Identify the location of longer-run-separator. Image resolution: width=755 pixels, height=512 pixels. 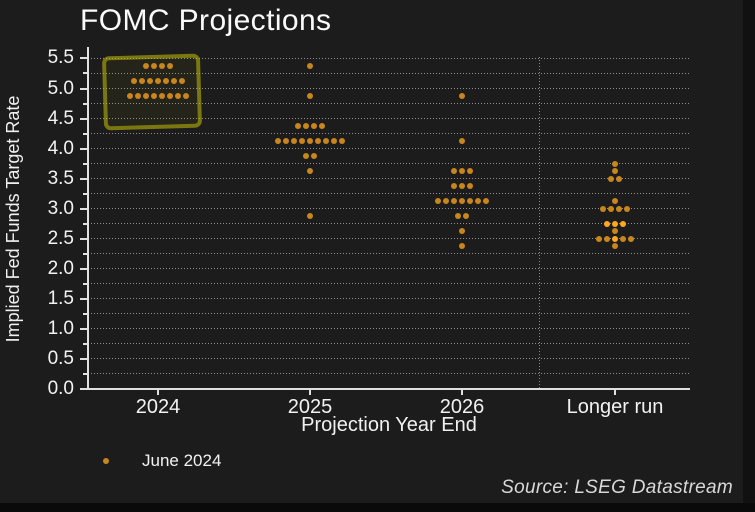
(539, 223).